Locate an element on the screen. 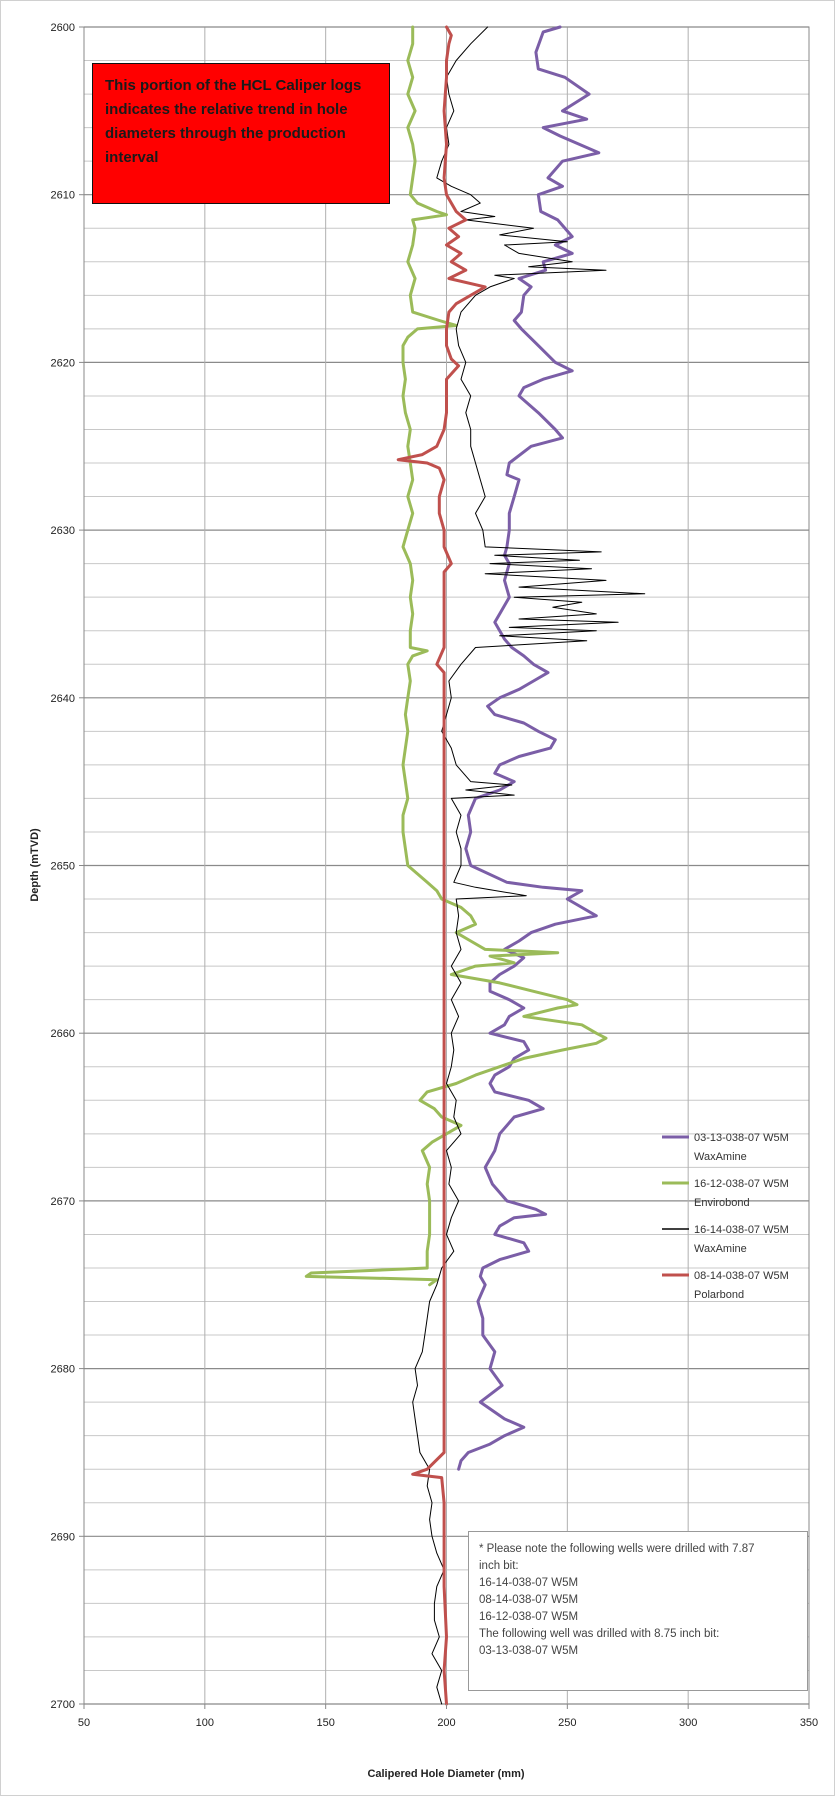 This screenshot has height=1796, width=835. x-axis-title: Calipered Hole Diameter (mm) is located at coordinates (445, 1774).